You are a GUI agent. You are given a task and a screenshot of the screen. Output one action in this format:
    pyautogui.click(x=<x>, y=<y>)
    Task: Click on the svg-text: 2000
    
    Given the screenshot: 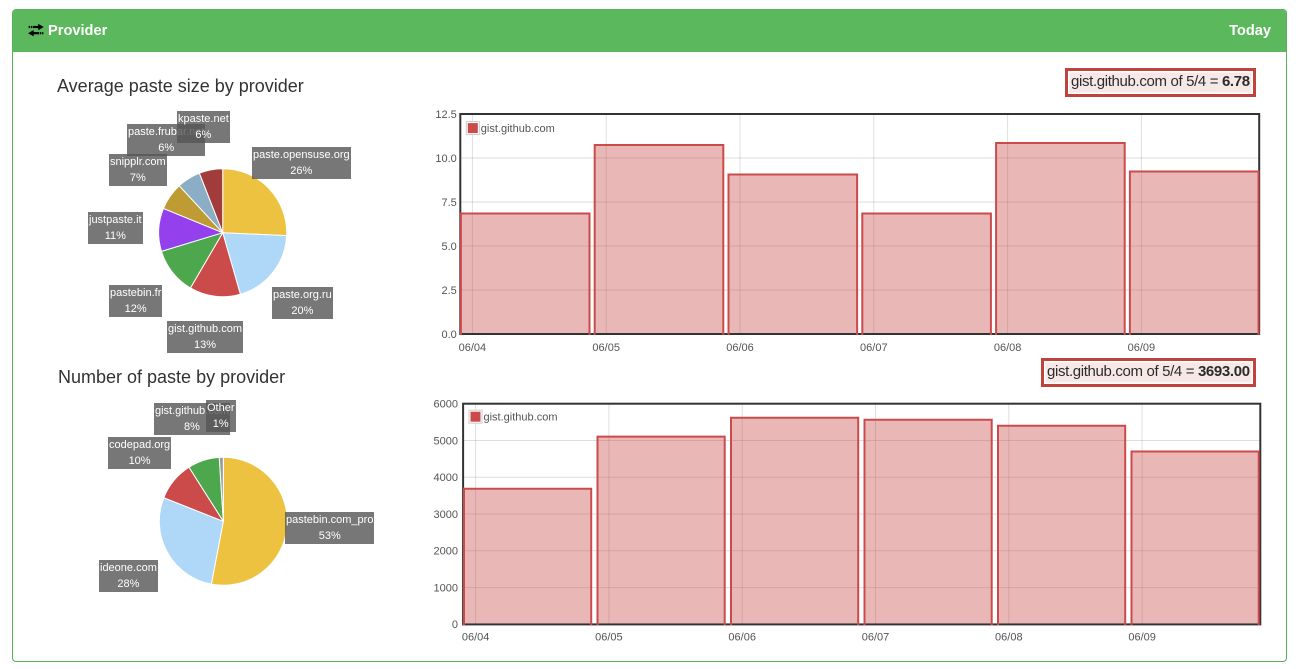 What is the action you would take?
    pyautogui.click(x=446, y=552)
    